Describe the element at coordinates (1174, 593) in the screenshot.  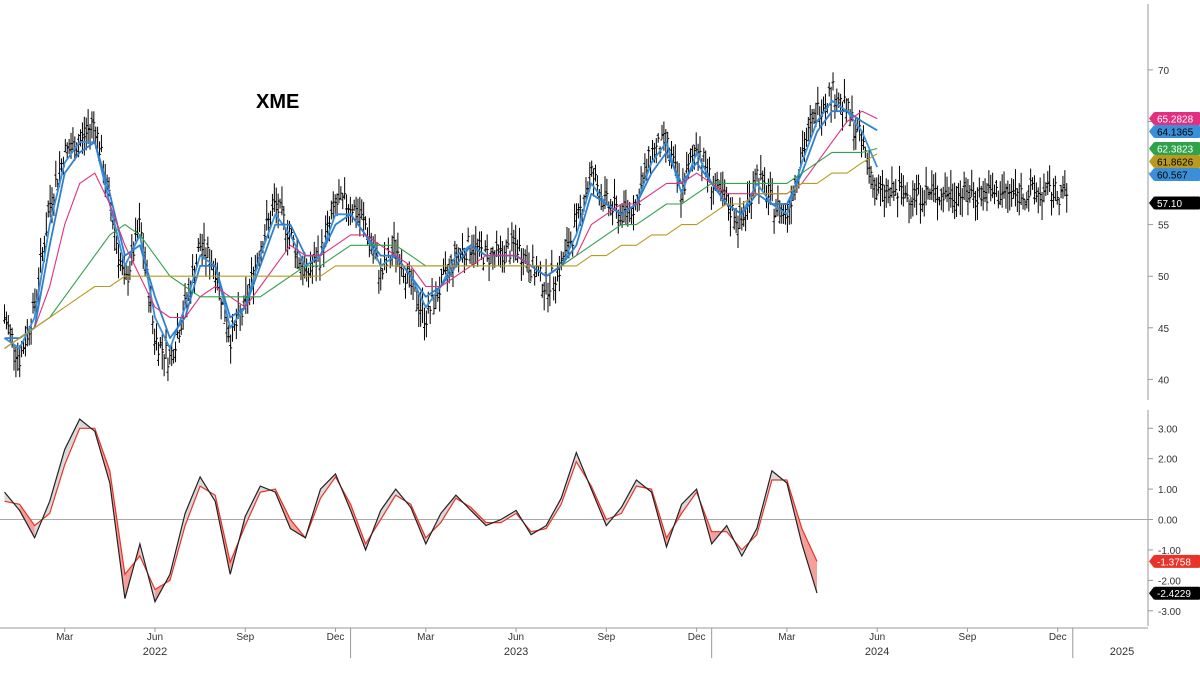
I see `oscillator-value-tag: -2.4229` at that location.